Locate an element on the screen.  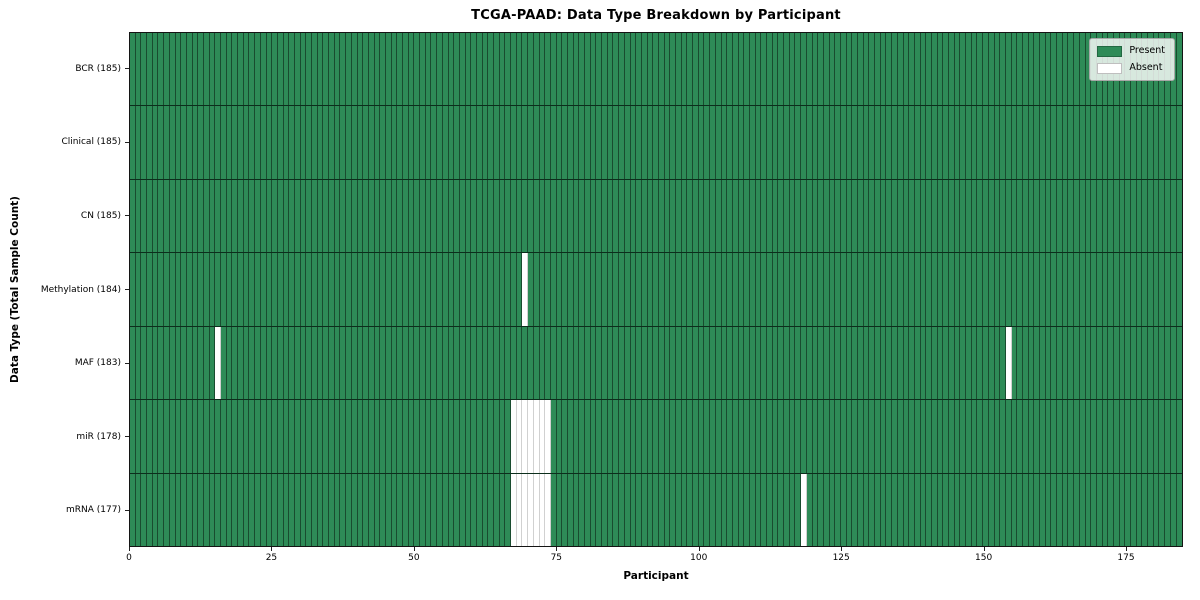
x-tick-label: 50 is located at coordinates (414, 558).